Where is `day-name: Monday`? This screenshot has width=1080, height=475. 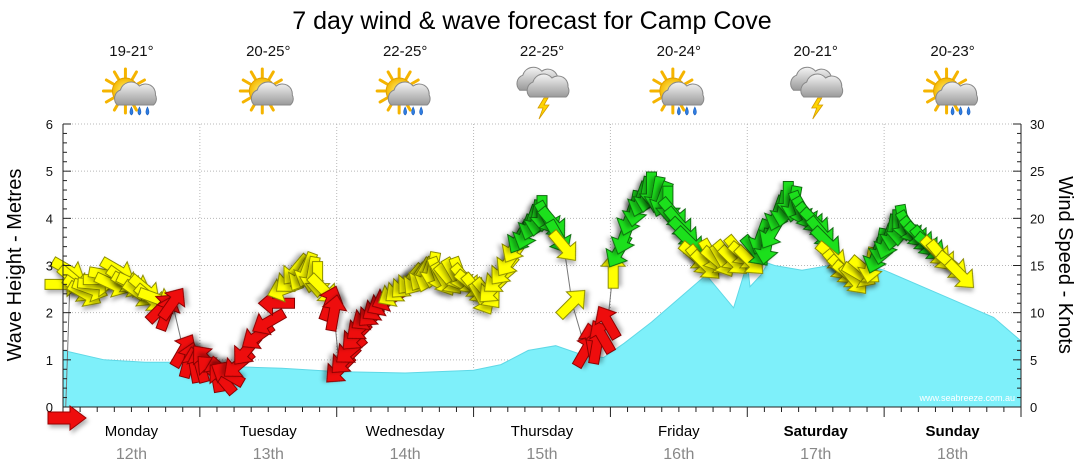
day-name: Monday is located at coordinates (132, 431).